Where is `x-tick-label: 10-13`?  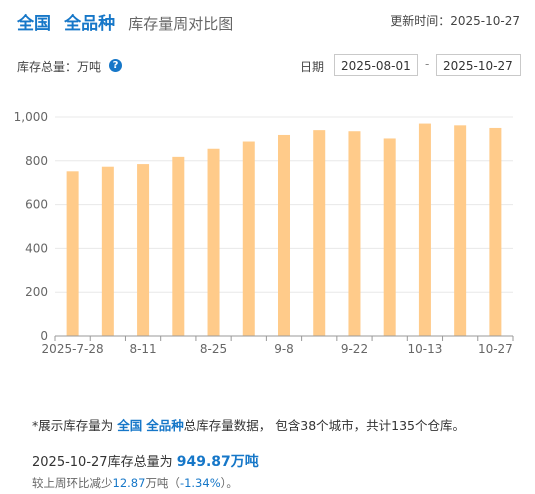
x-tick-label: 10-13 is located at coordinates (424, 349).